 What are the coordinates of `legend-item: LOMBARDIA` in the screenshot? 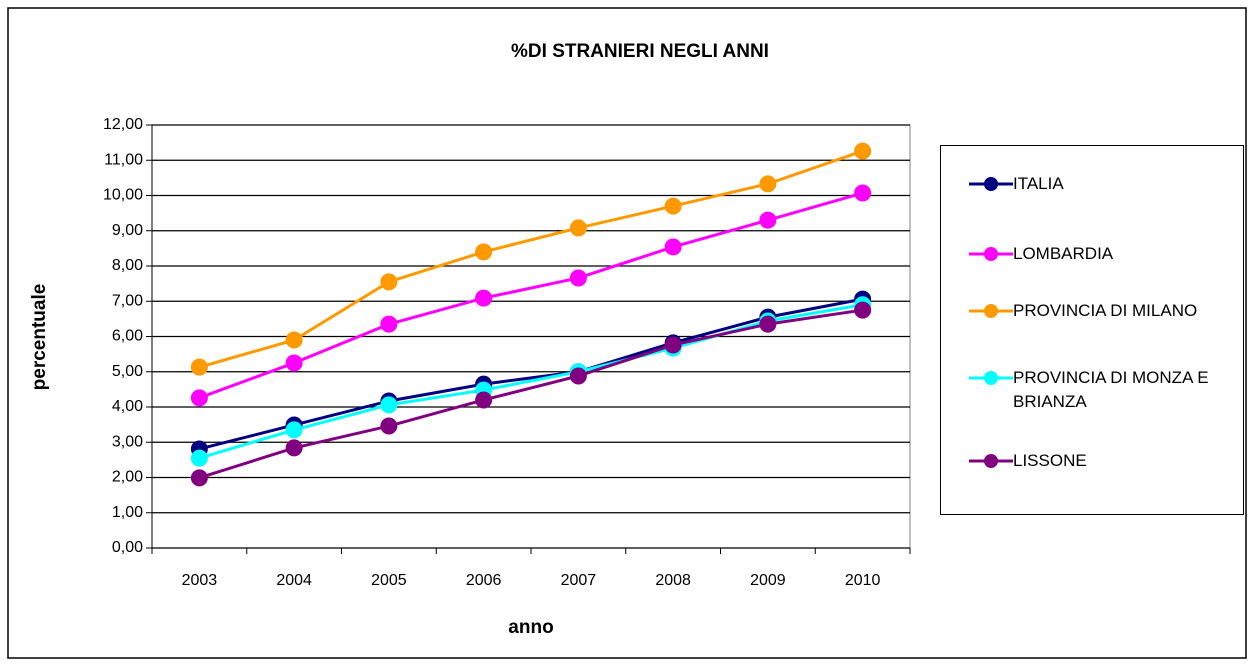 It's located at (1087, 254).